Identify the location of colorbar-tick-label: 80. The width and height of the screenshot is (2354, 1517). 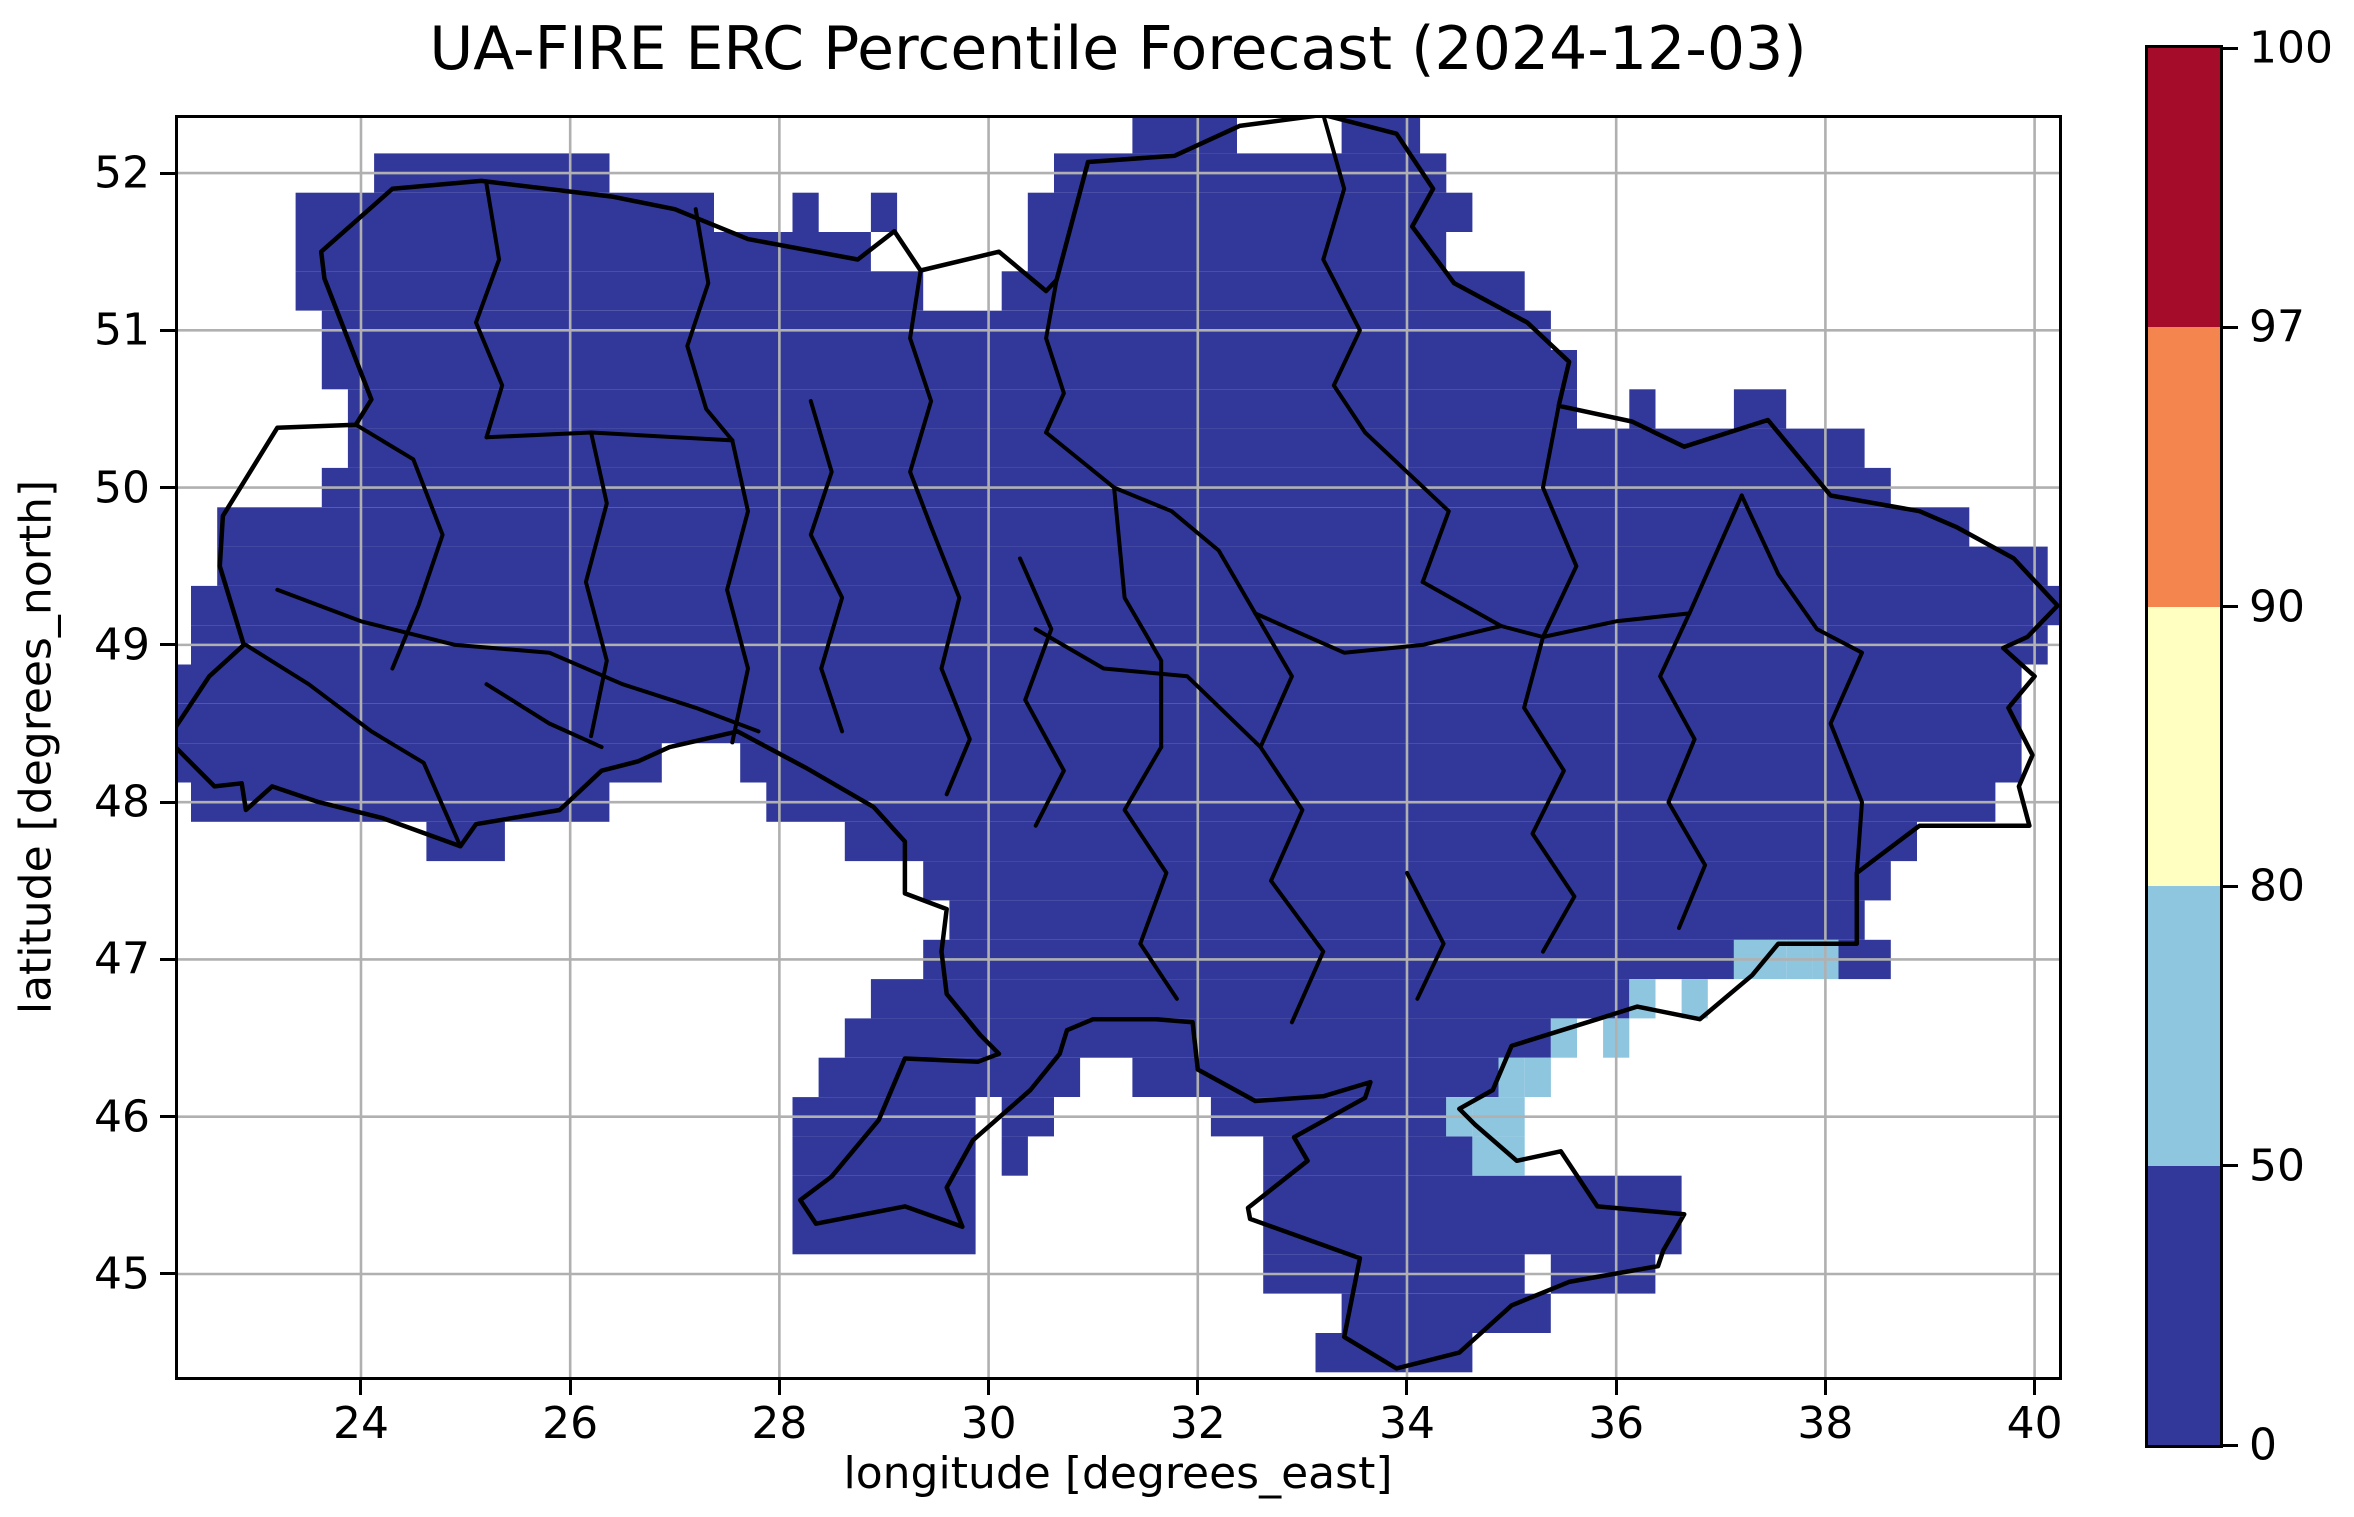
(2277, 886).